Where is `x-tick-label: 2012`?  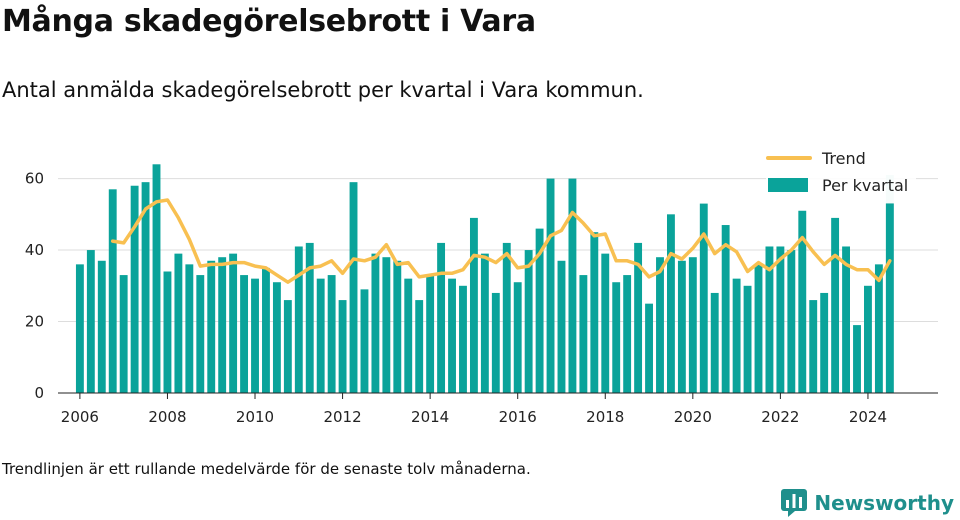 x-tick-label: 2012 is located at coordinates (342, 417).